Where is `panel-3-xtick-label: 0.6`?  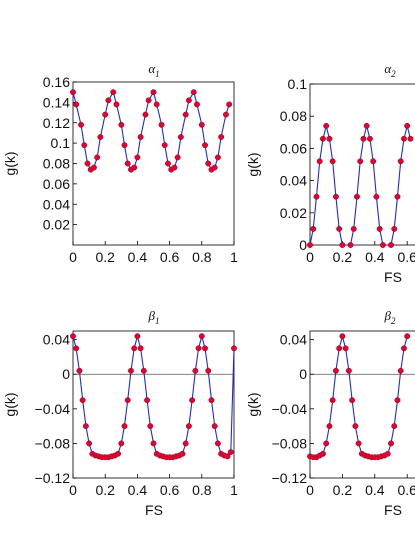
panel-3-xtick-label: 0.6 is located at coordinates (170, 490).